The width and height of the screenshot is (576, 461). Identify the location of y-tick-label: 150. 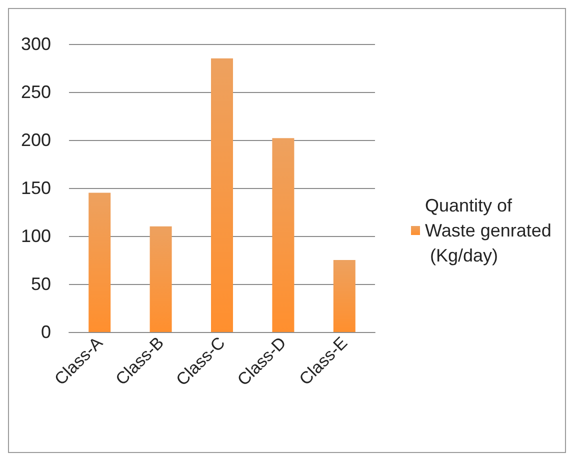
(35, 188).